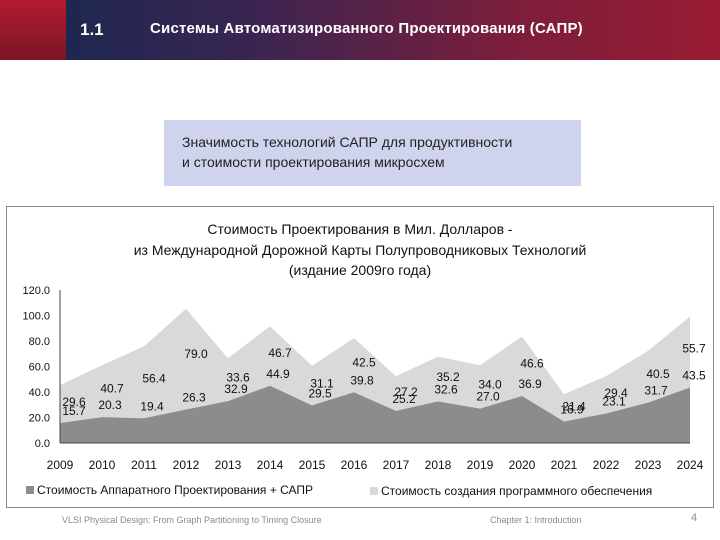 This screenshot has width=720, height=540. What do you see at coordinates (404, 399) in the screenshot?
I see `data-label-hardware: 25.2` at bounding box center [404, 399].